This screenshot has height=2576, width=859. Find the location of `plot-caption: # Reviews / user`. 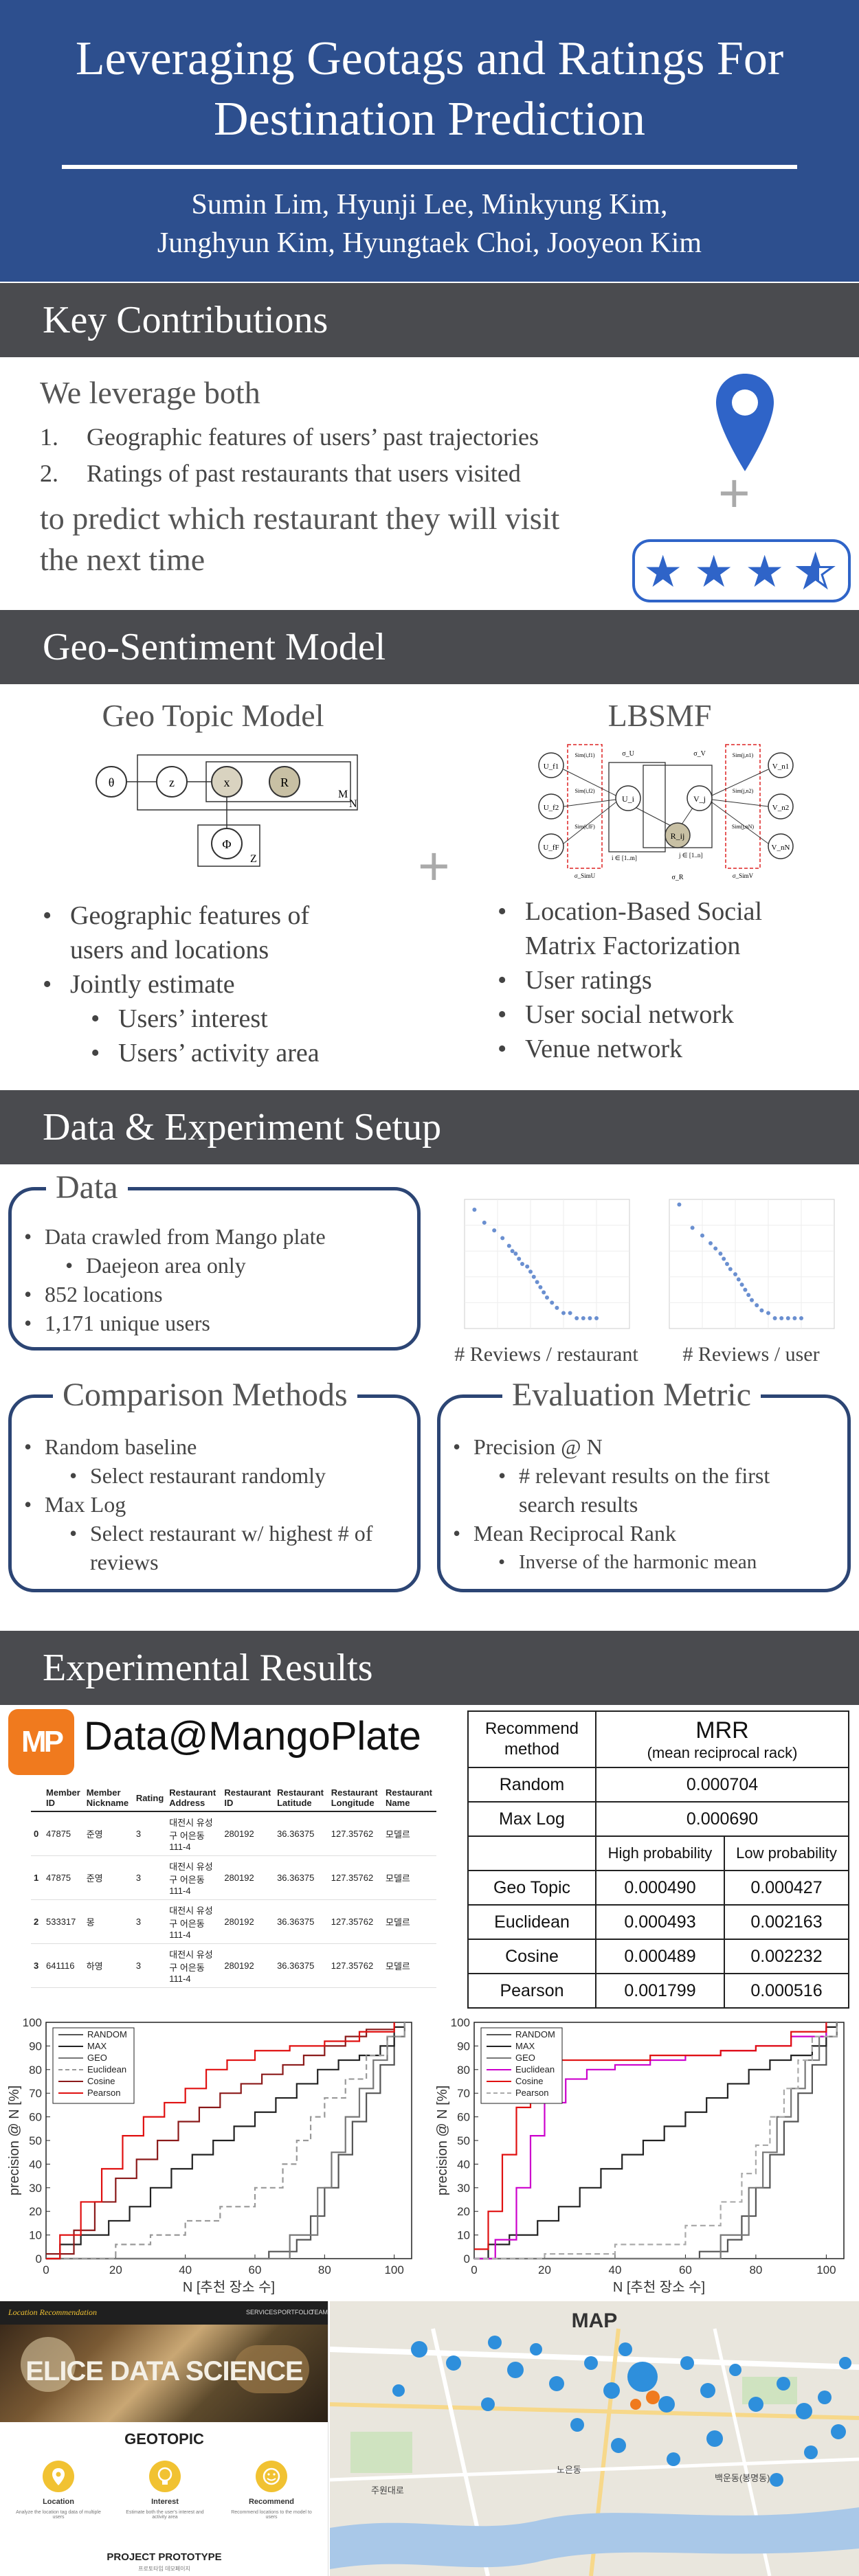

plot-caption: # Reviews / user is located at coordinates (751, 1354).